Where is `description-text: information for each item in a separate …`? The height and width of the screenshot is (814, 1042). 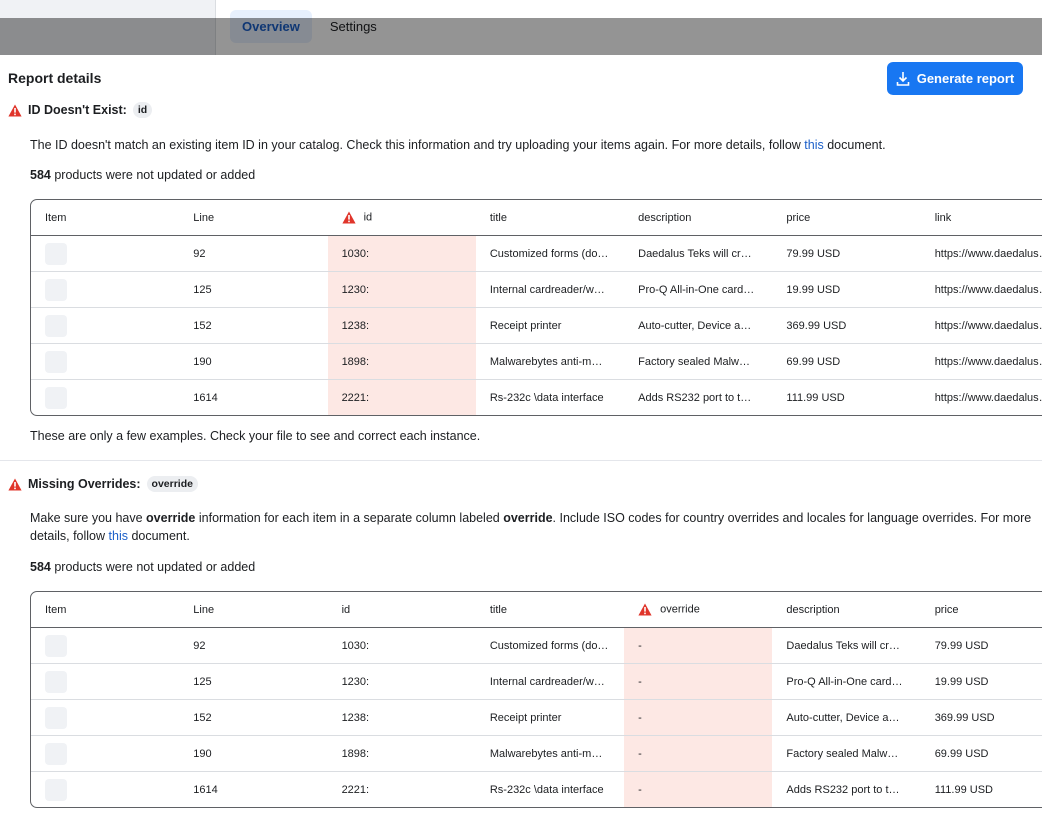
description-text: information for each item in a separate … is located at coordinates (349, 518).